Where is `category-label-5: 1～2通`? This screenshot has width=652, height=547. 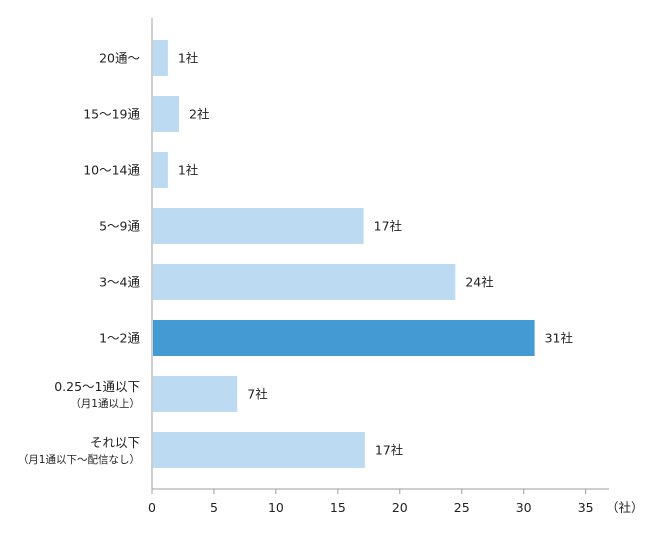 category-label-5: 1～2通 is located at coordinates (119, 338).